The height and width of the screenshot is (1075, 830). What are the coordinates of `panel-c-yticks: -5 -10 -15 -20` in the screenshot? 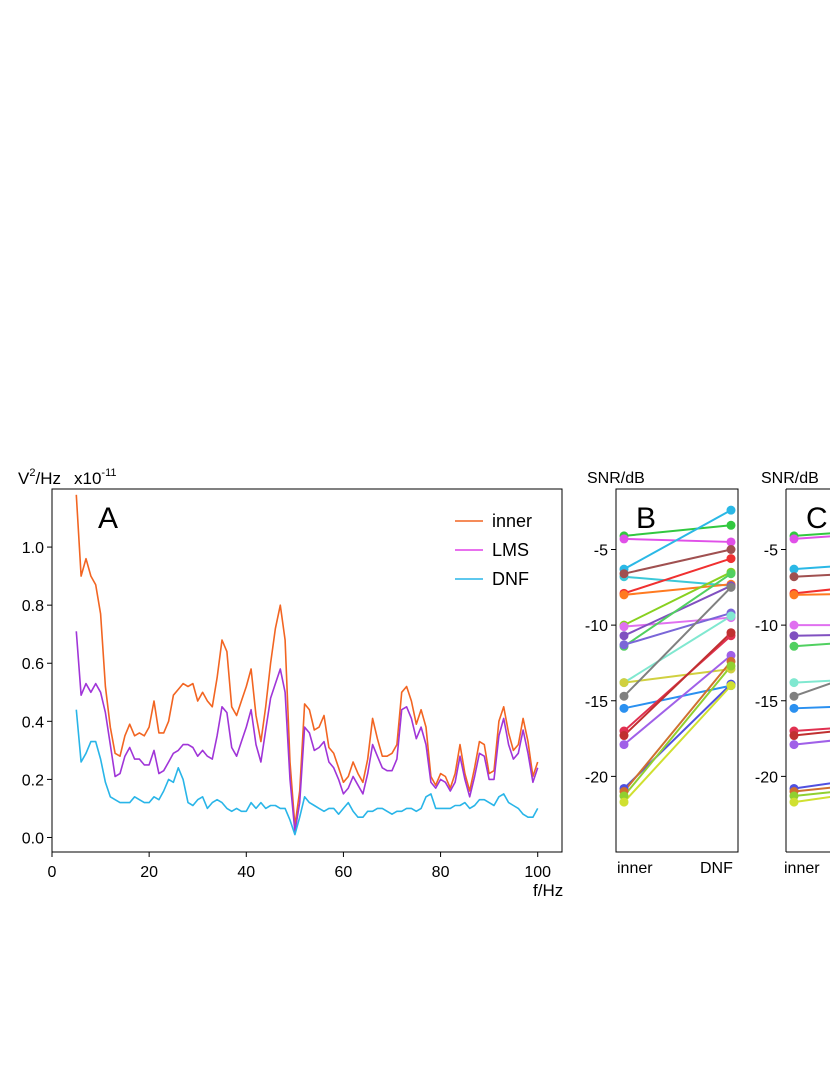 It's located at (770, 664).